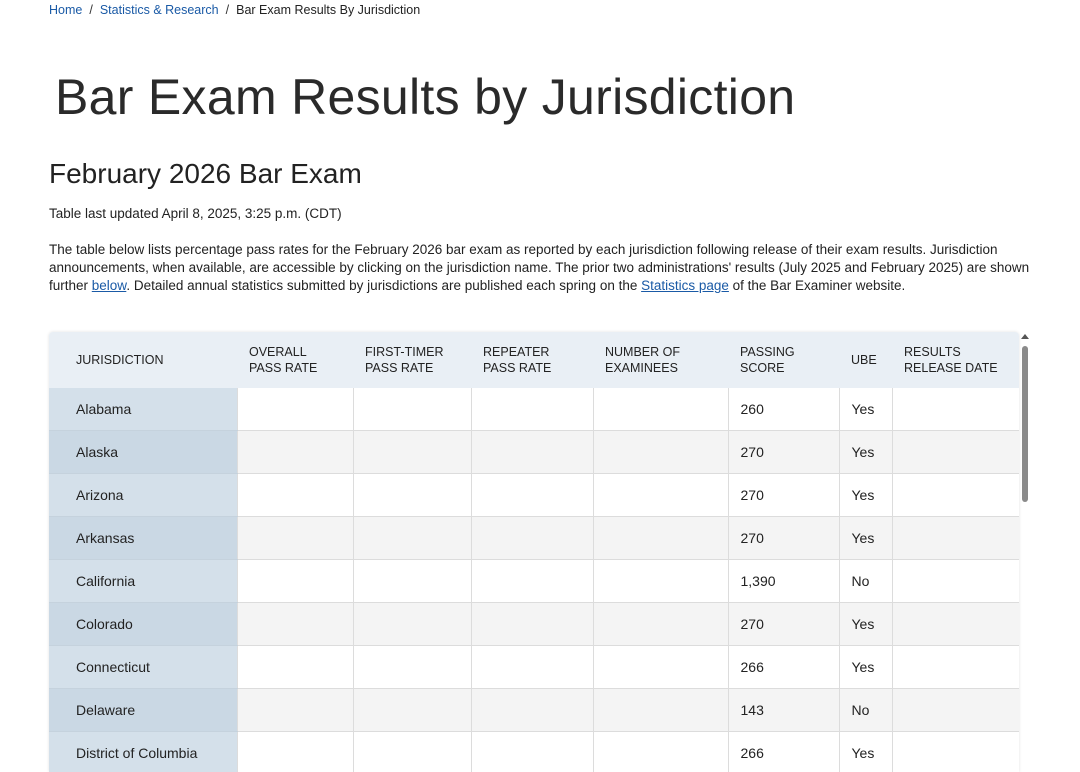 The width and height of the screenshot is (1080, 772). I want to click on table-row: Arizona 270 Yes, so click(534, 495).